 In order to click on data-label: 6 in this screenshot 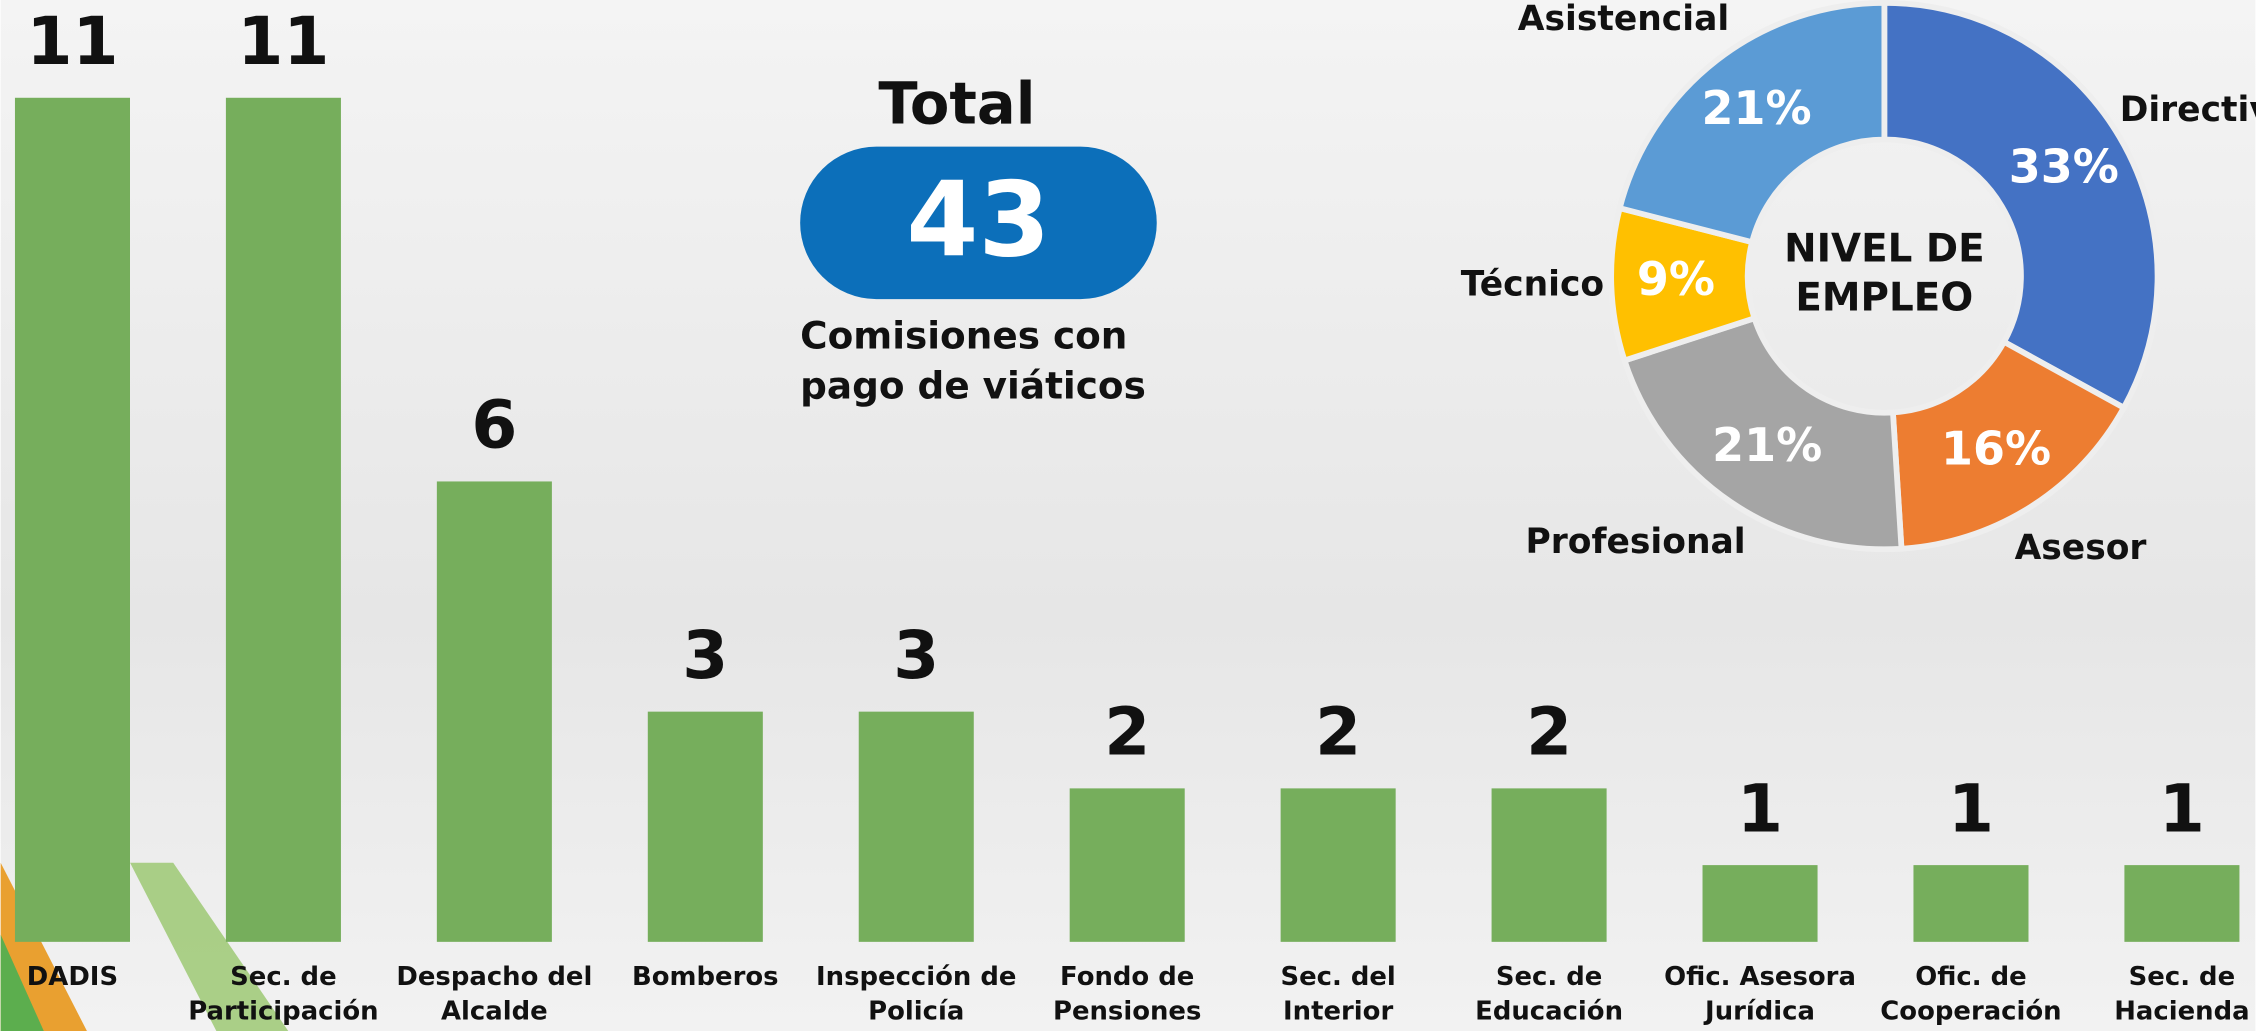, I will do `click(494, 425)`.